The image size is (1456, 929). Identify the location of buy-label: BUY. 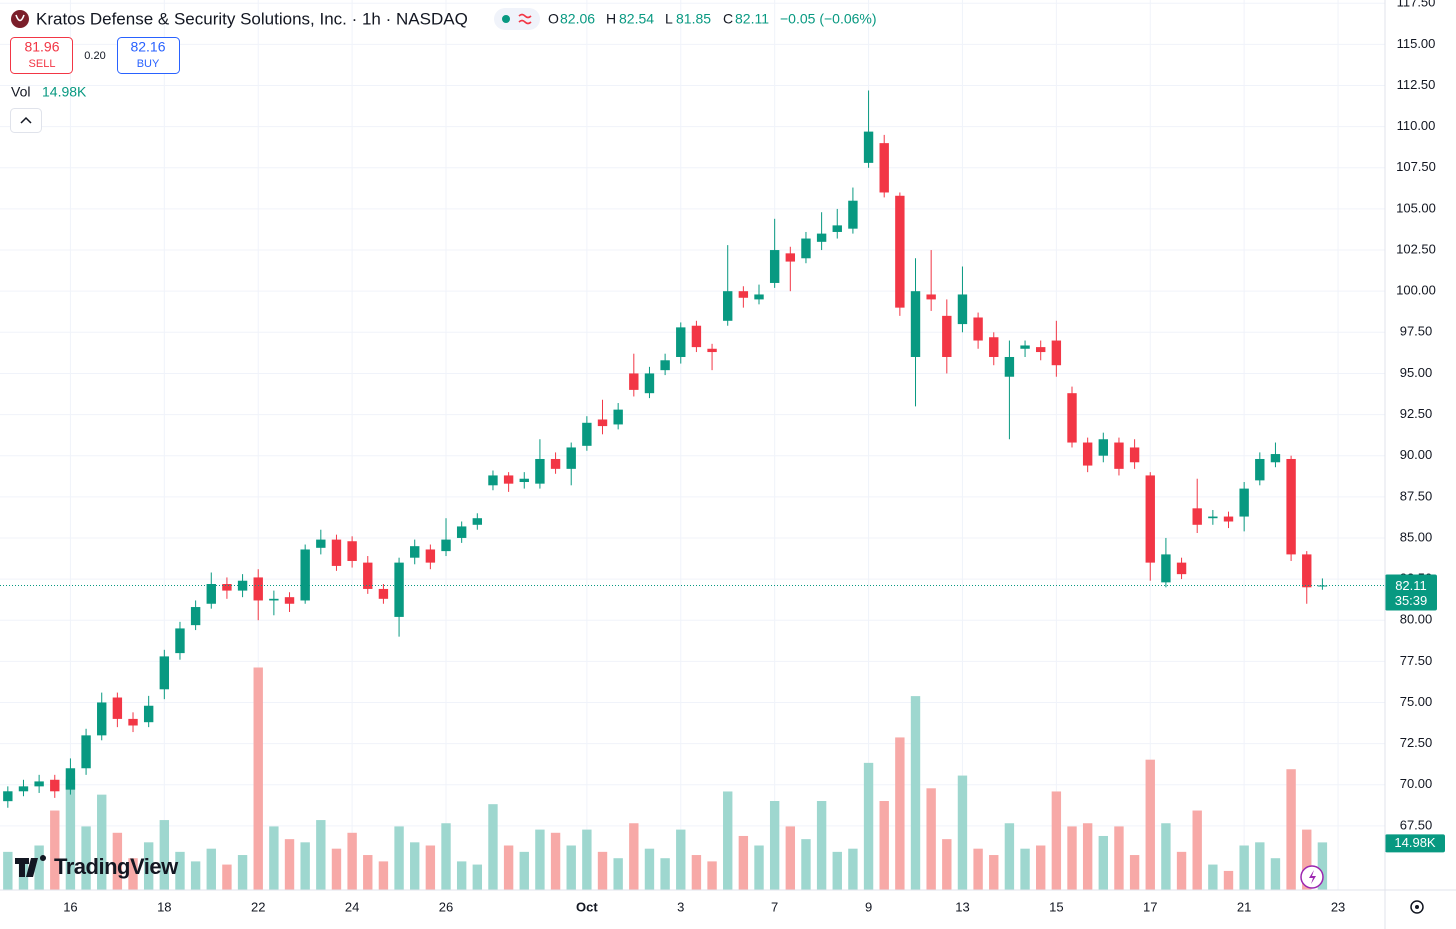
(148, 64).